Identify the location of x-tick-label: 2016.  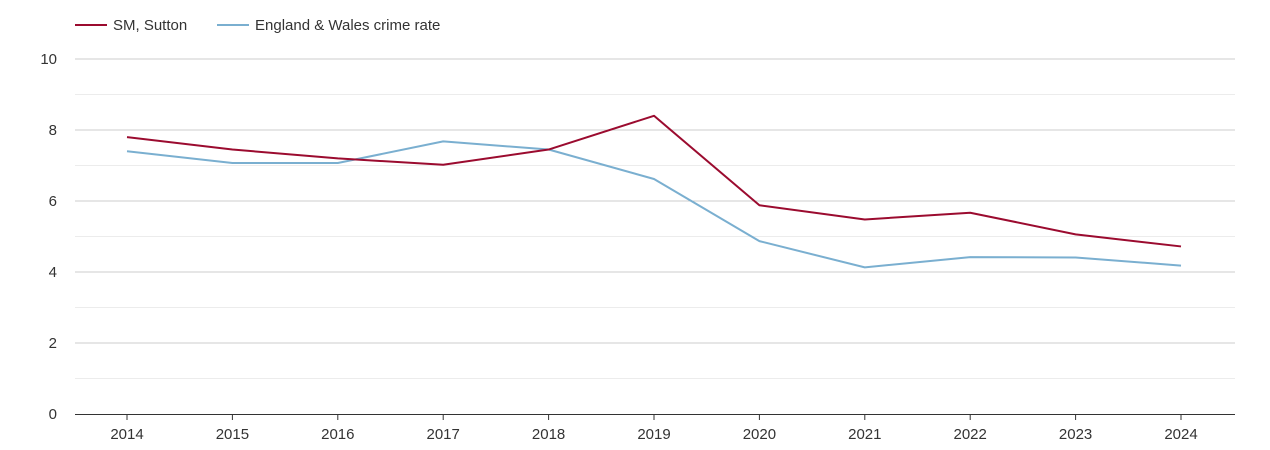
(337, 434).